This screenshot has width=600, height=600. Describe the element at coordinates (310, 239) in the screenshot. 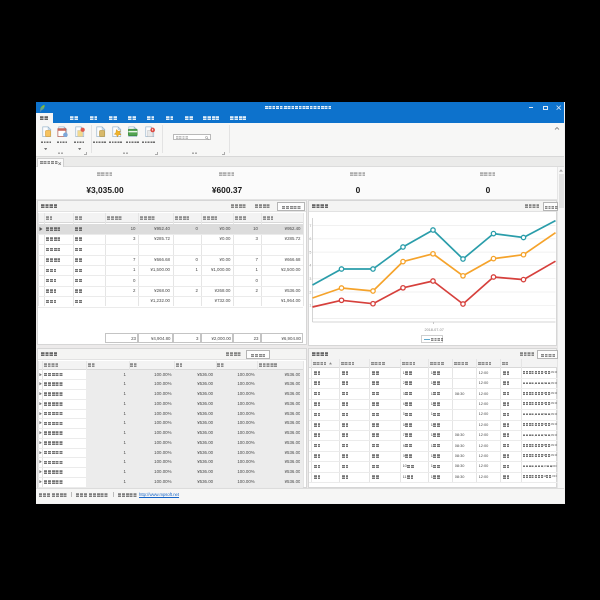

I see `svg-text: 6` at that location.